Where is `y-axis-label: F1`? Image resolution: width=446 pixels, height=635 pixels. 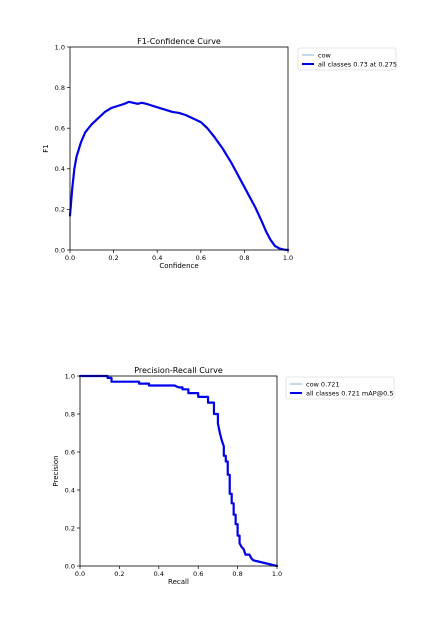 y-axis-label: F1 is located at coordinates (46, 148).